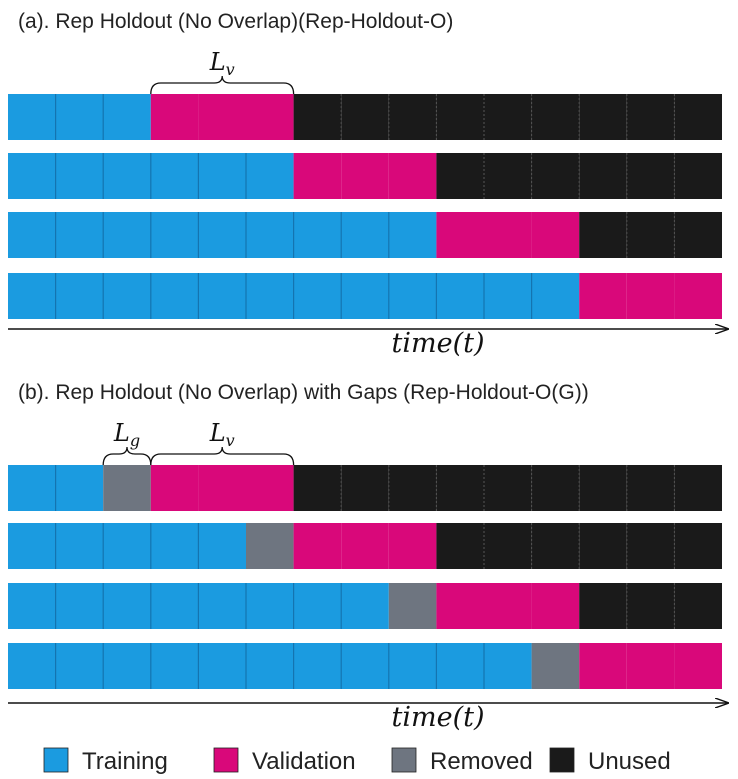 This screenshot has width=738, height=779. Describe the element at coordinates (304, 761) in the screenshot. I see `legend-label: Validation` at that location.